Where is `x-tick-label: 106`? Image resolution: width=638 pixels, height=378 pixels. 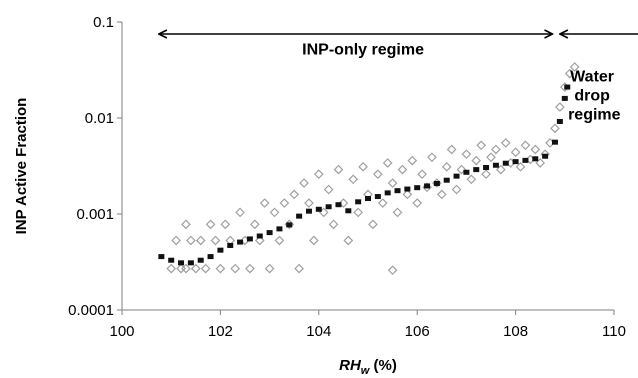
x-tick-label: 106 is located at coordinates (417, 331).